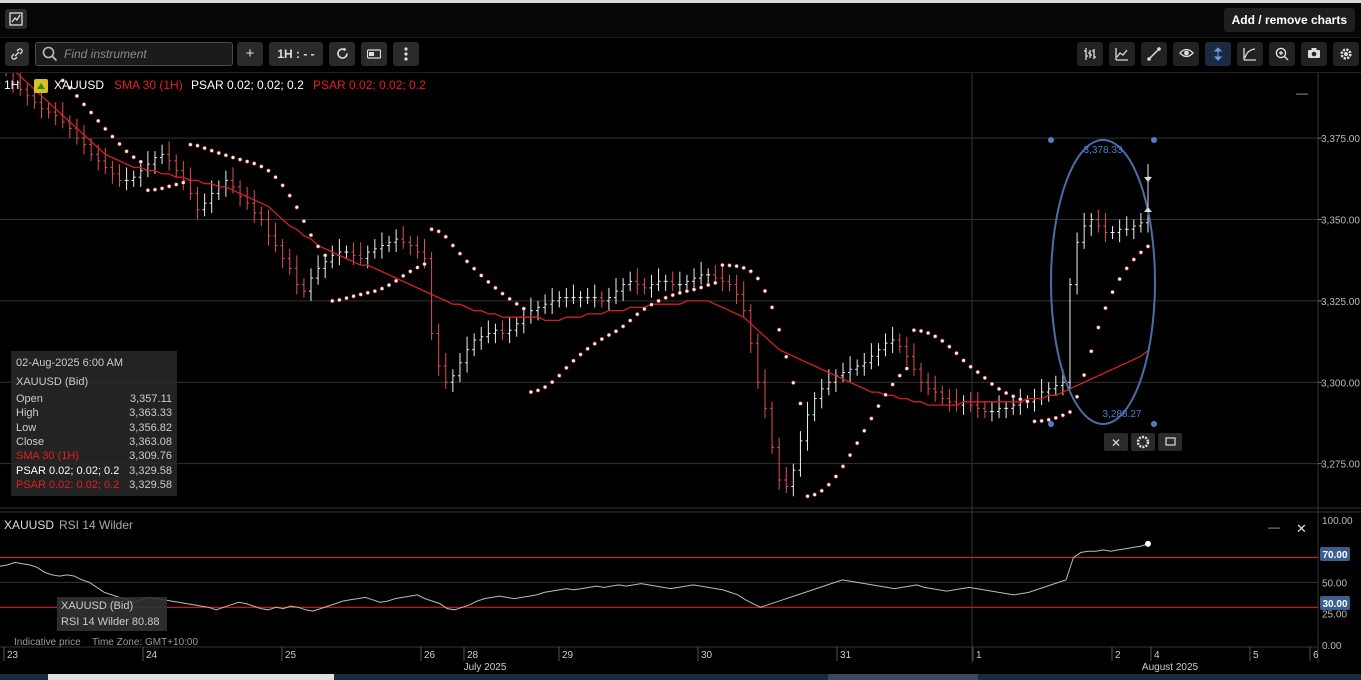 The width and height of the screenshot is (1361, 680). Describe the element at coordinates (150, 413) in the screenshot. I see `info-row-value: 3,363.33` at that location.